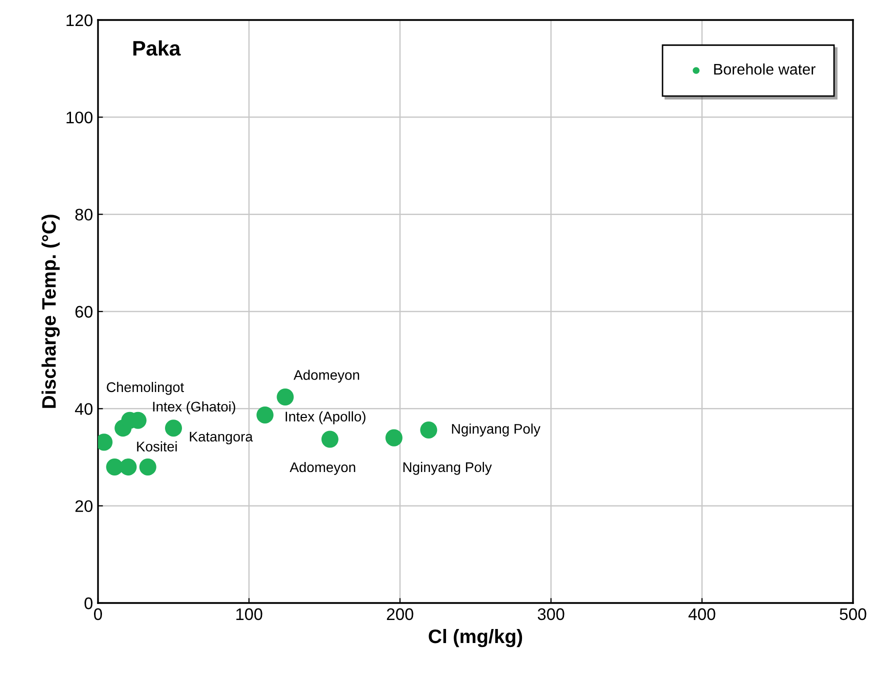 This screenshot has width=874, height=680. Describe the element at coordinates (83, 312) in the screenshot. I see `y-tick-label: 60` at that location.